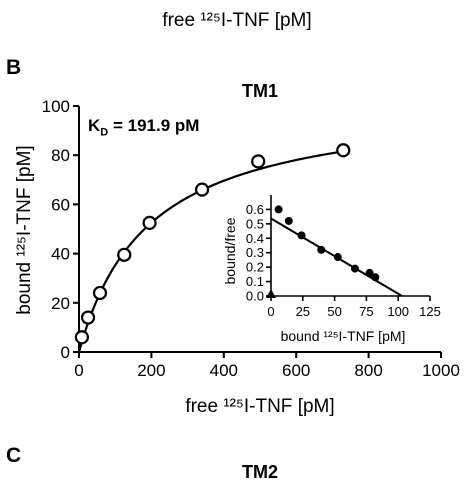 The height and width of the screenshot is (483, 474). I want to click on panel-c-title: TM2, so click(260, 472).